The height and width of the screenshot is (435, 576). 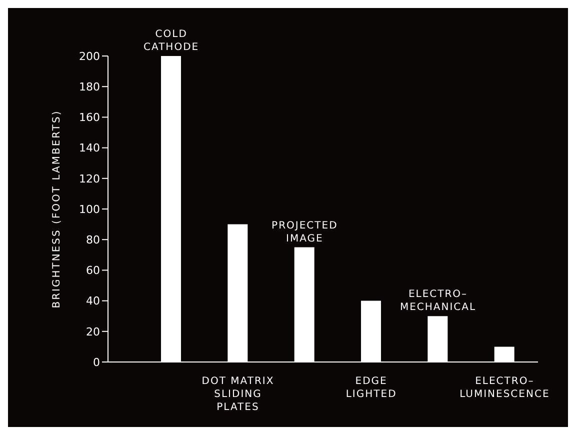 I want to click on y-tick-label: 0, so click(x=96, y=362).